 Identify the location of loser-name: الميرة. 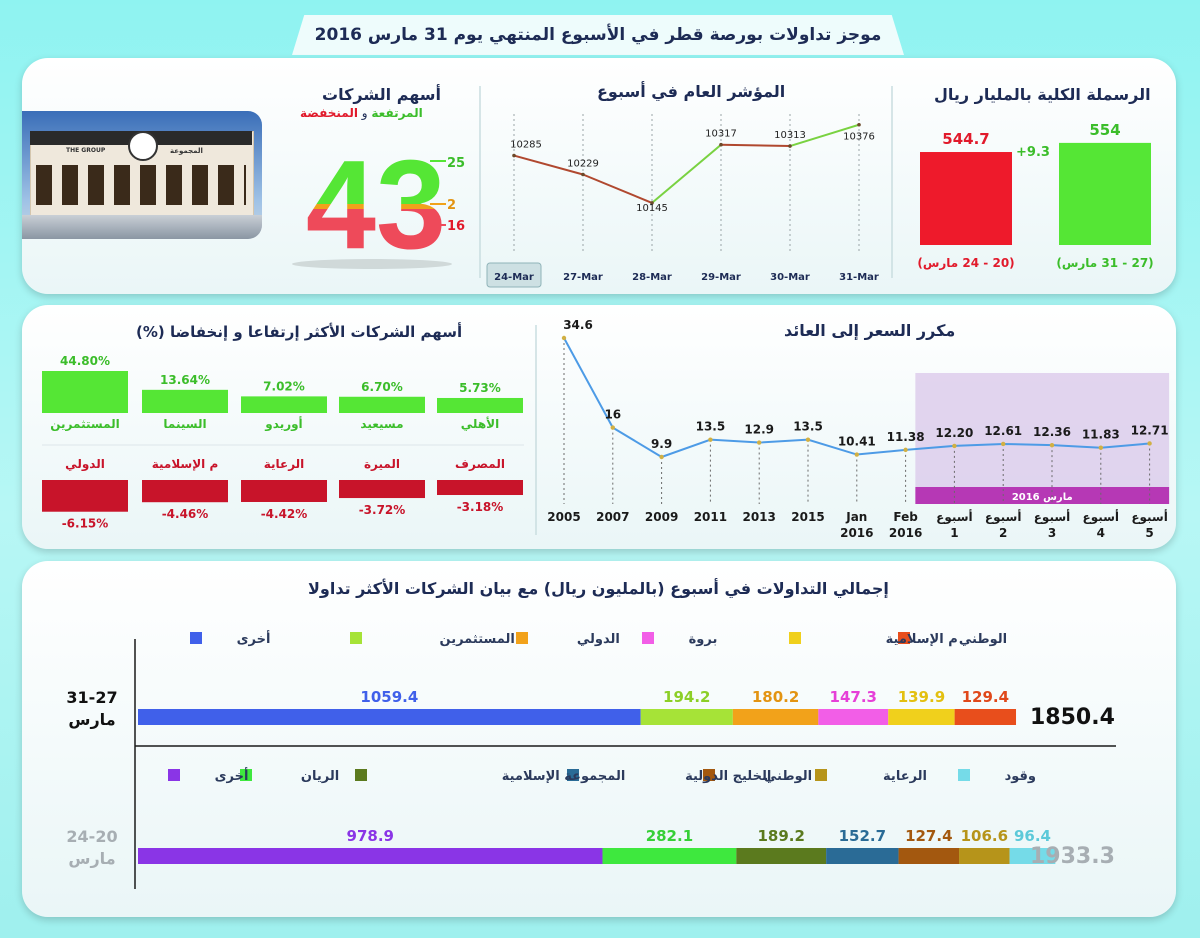
(382, 464).